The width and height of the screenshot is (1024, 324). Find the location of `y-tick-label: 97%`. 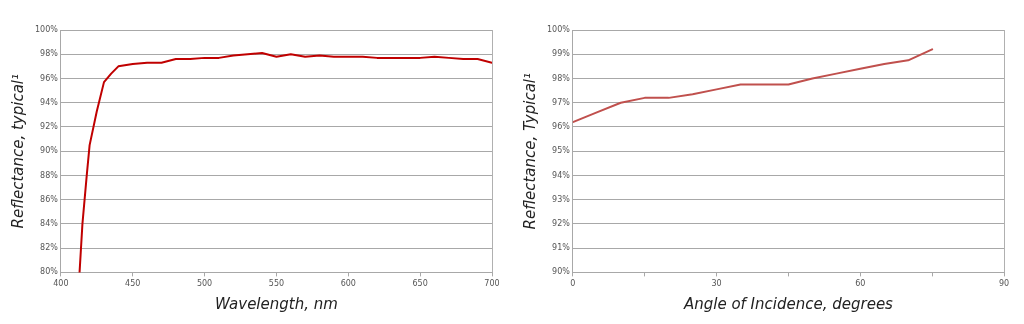

y-tick-label: 97% is located at coordinates (561, 102).